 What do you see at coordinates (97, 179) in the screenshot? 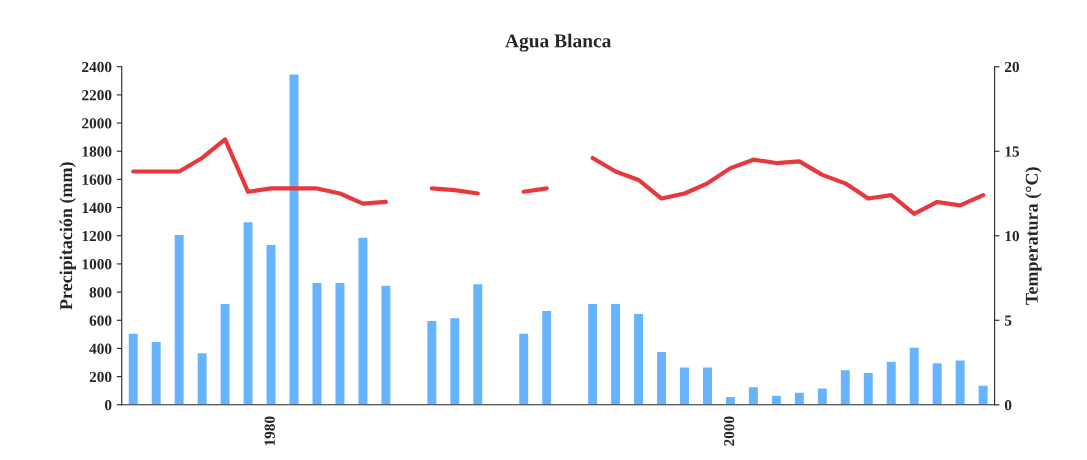
I see `y-tick-label: 1600` at bounding box center [97, 179].